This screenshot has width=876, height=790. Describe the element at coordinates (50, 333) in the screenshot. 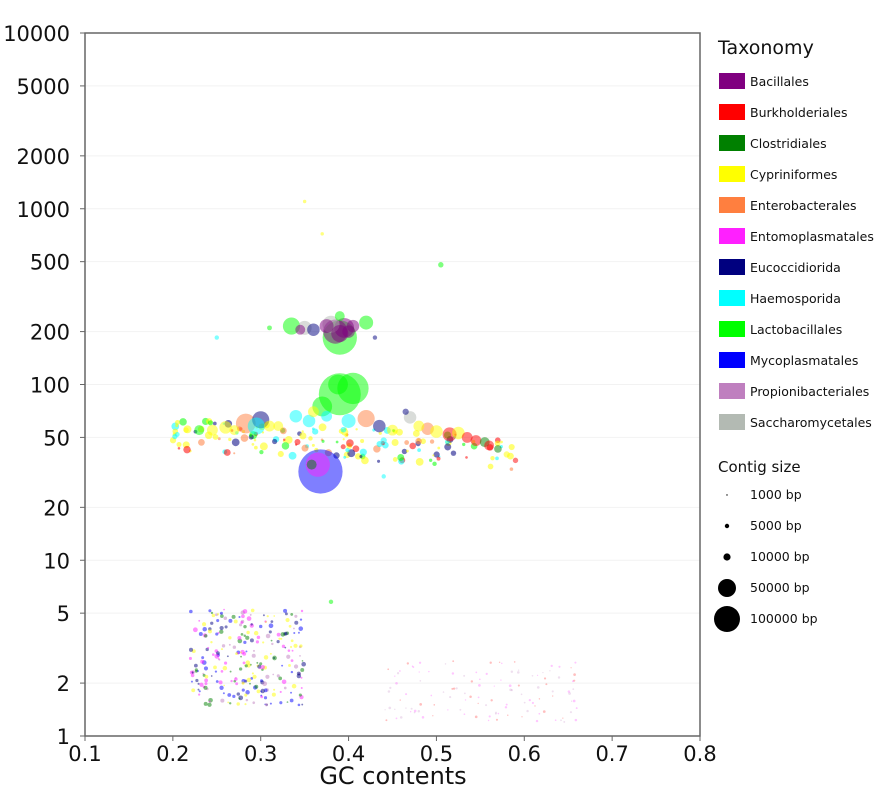

I see `y-tick-label: 200` at that location.